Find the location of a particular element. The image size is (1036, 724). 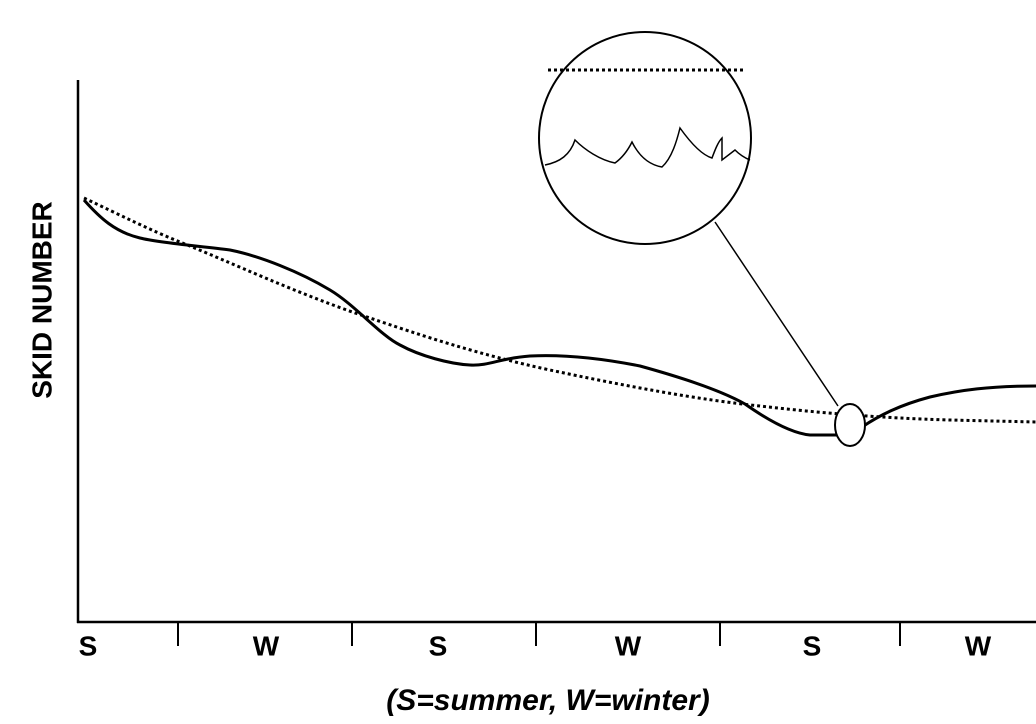

season-dividers is located at coordinates (539, 634).